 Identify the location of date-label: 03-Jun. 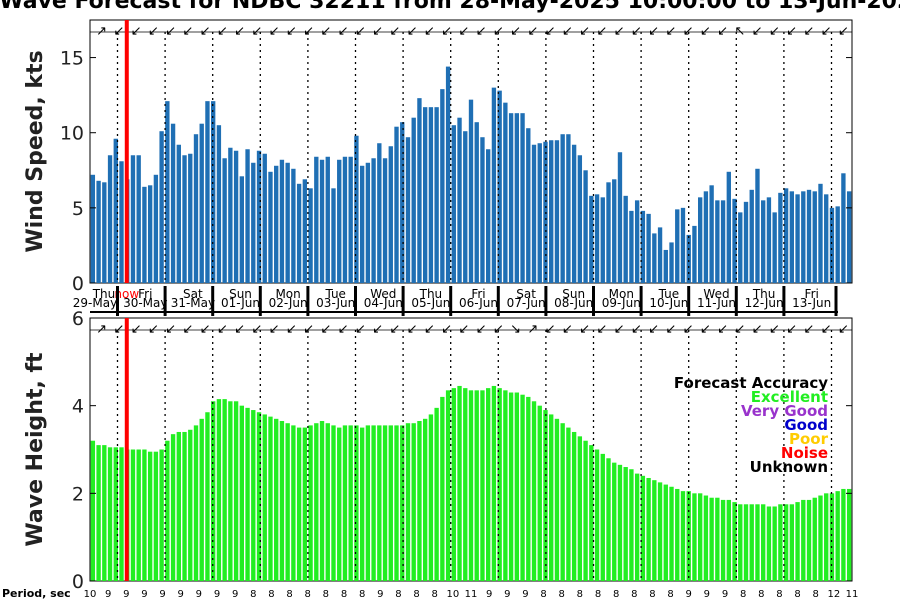
(335, 303).